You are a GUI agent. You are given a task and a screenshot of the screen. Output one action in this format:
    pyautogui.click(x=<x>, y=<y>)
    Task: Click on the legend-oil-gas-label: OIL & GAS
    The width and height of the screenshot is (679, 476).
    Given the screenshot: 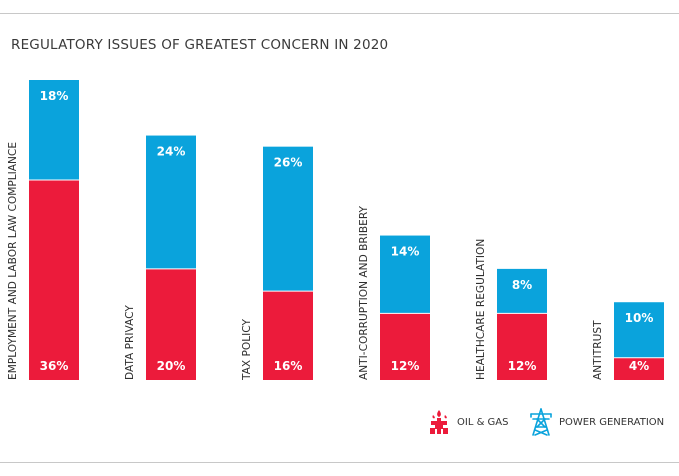 What is the action you would take?
    pyautogui.click(x=483, y=422)
    